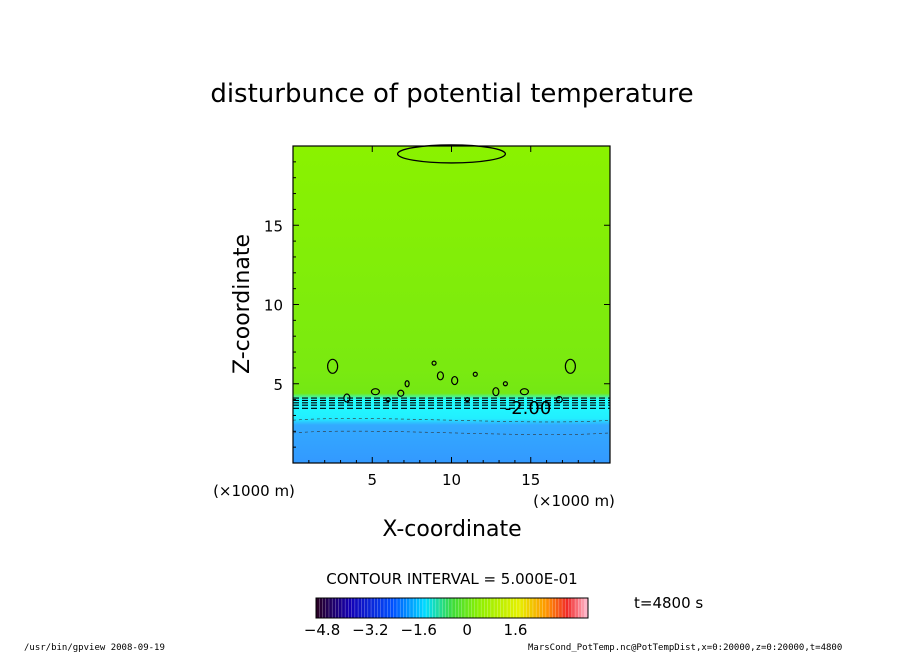 This screenshot has width=904, height=654. Describe the element at coordinates (451, 529) in the screenshot. I see `x-axis-label: X-coordinate` at that location.